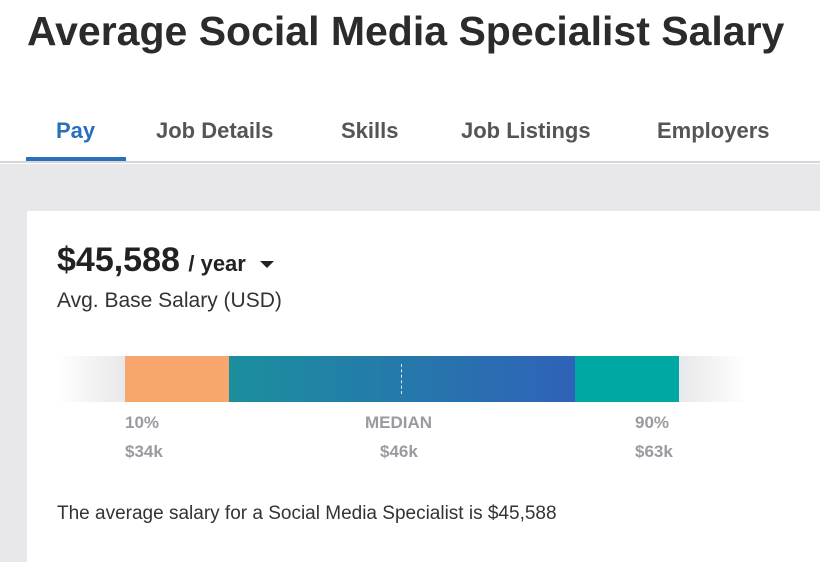 The height and width of the screenshot is (562, 820). Describe the element at coordinates (399, 422) in the screenshot. I see `median-label: MEDIAN` at that location.